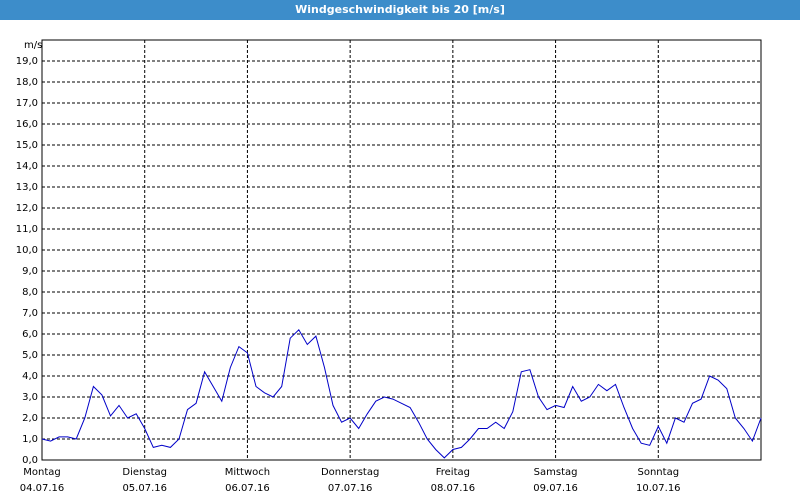 This screenshot has width=800, height=500. Describe the element at coordinates (556, 472) in the screenshot. I see `x-tick-label: Samstag` at that location.